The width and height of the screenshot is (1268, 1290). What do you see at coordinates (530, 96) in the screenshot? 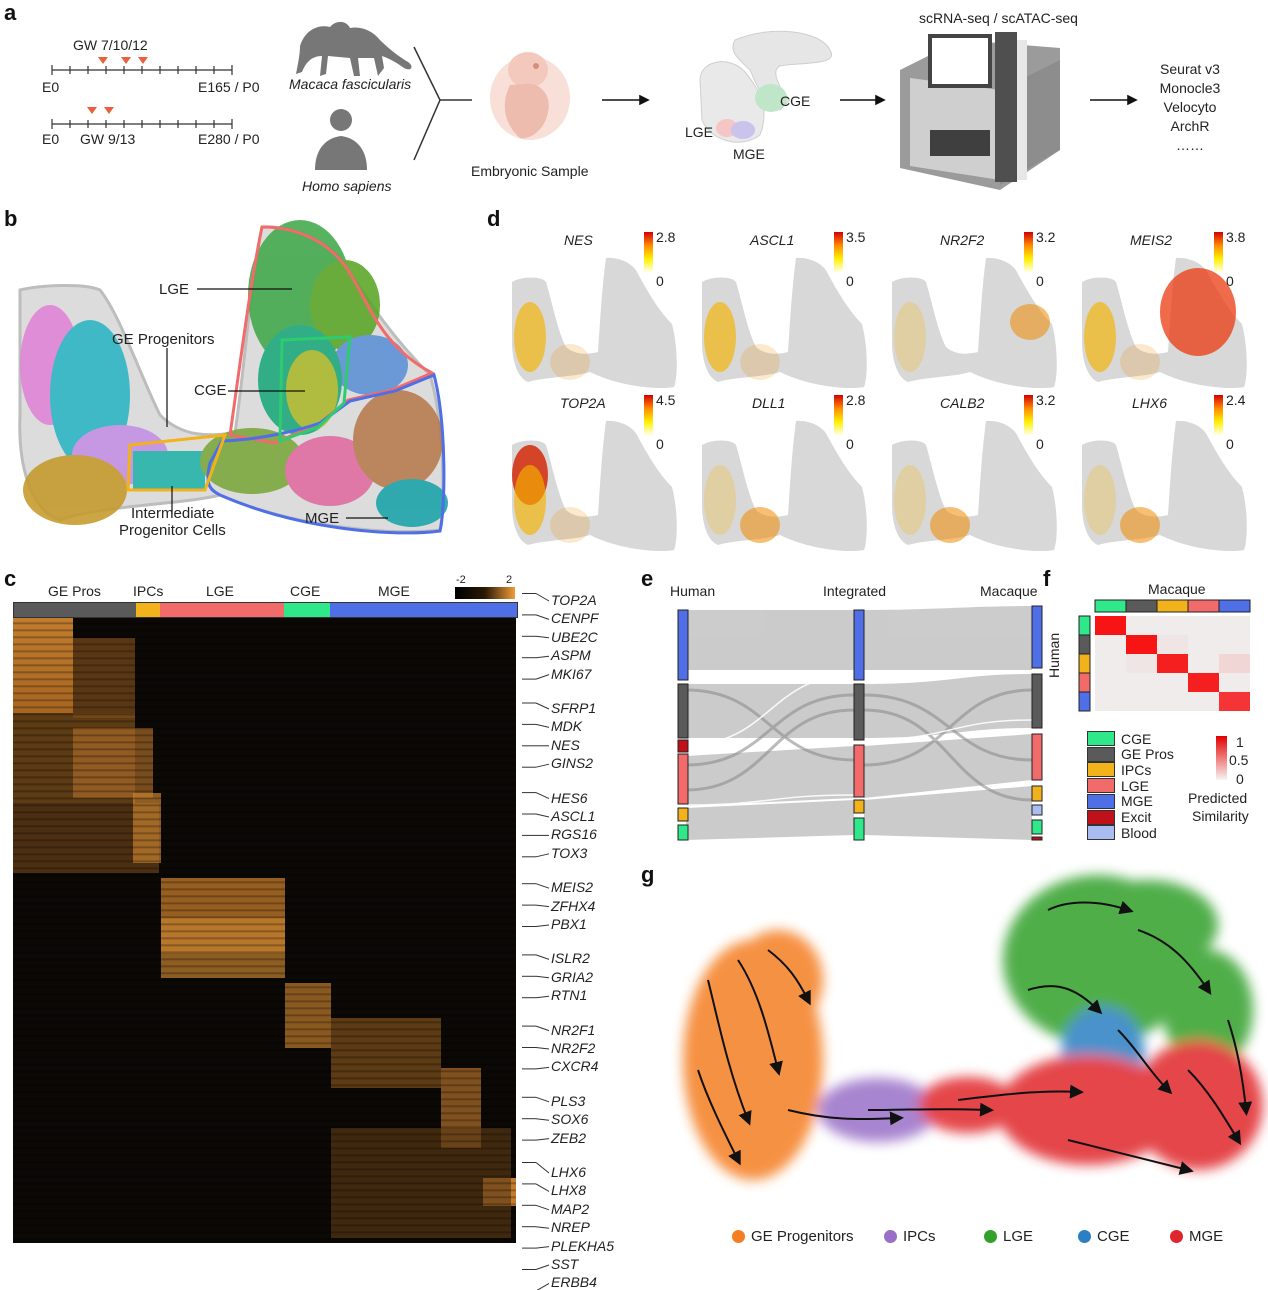
I see `embryo-illustration` at bounding box center [530, 96].